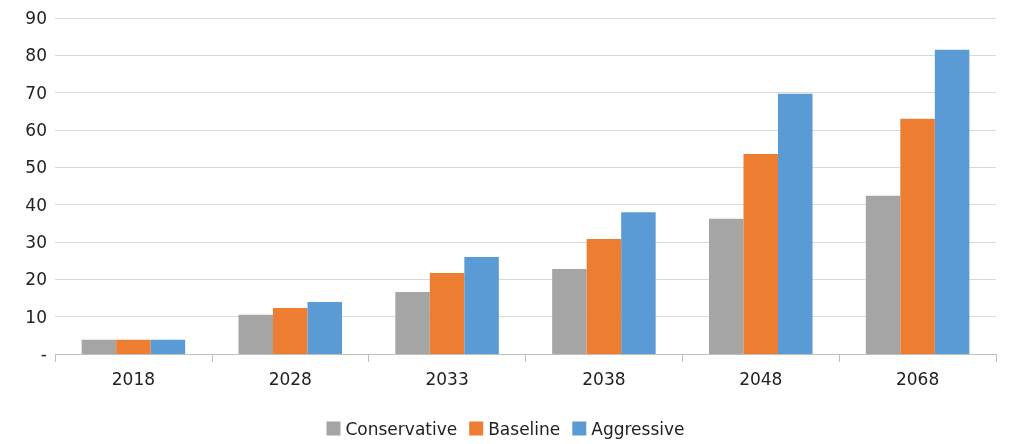 This screenshot has width=1011, height=444. I want to click on y-tick-label: -, so click(43, 354).